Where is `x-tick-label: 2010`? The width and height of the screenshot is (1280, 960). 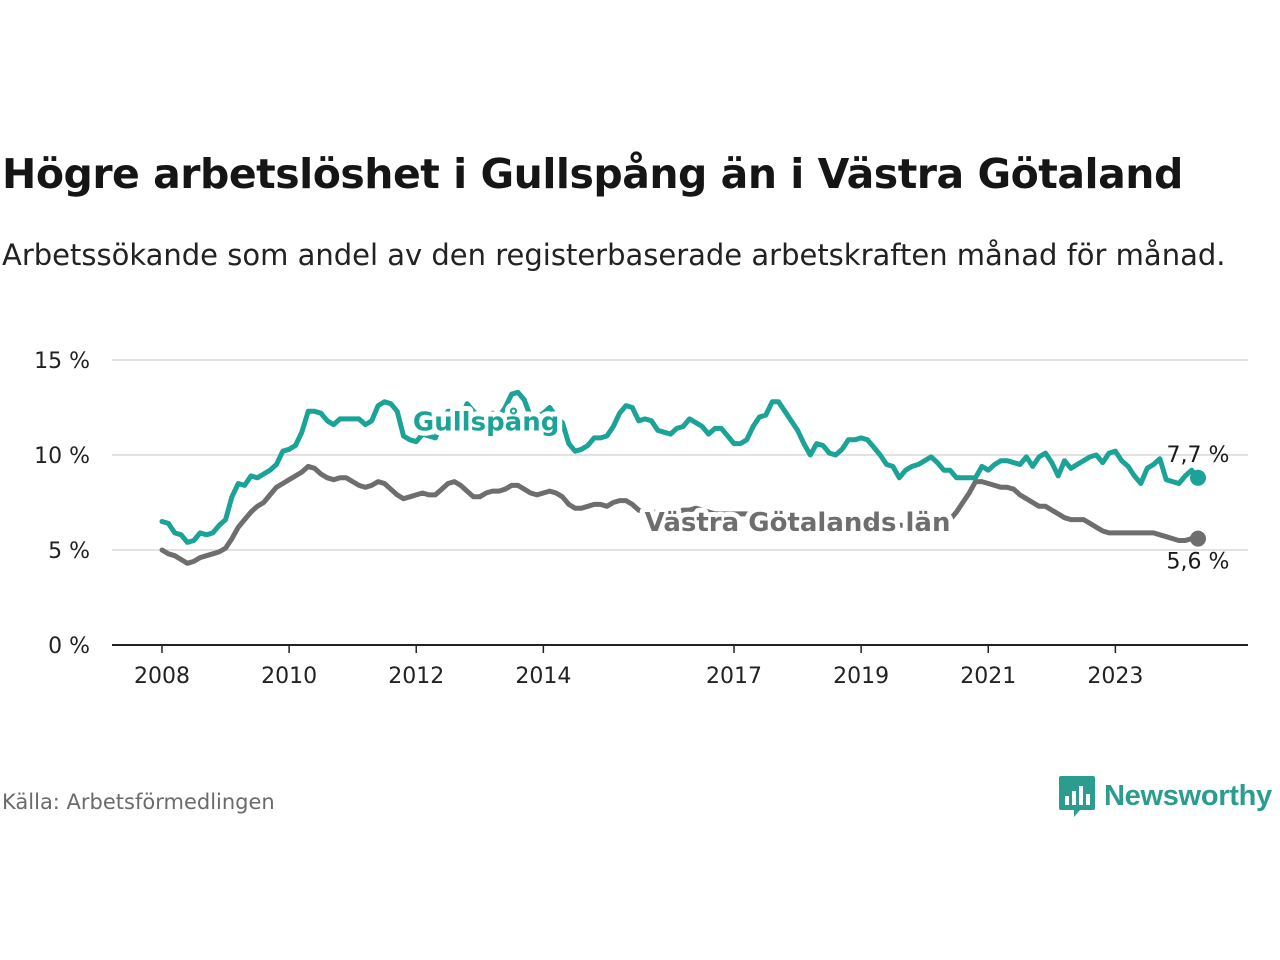 x-tick-label: 2010 is located at coordinates (289, 676).